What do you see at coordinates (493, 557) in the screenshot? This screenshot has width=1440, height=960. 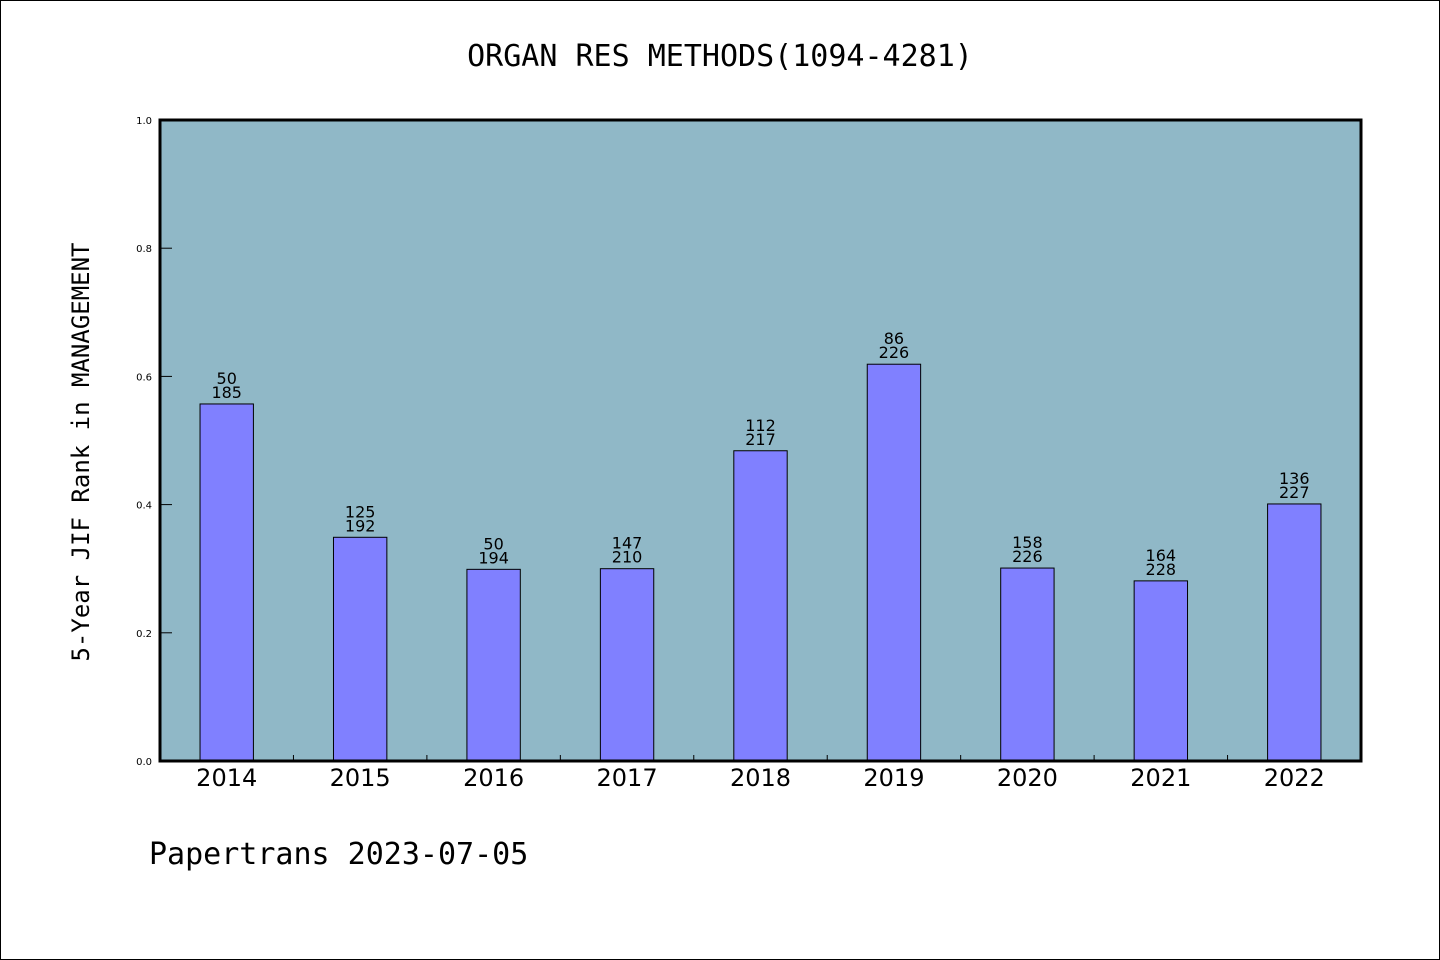 I see `bar-total-label: 194` at bounding box center [493, 557].